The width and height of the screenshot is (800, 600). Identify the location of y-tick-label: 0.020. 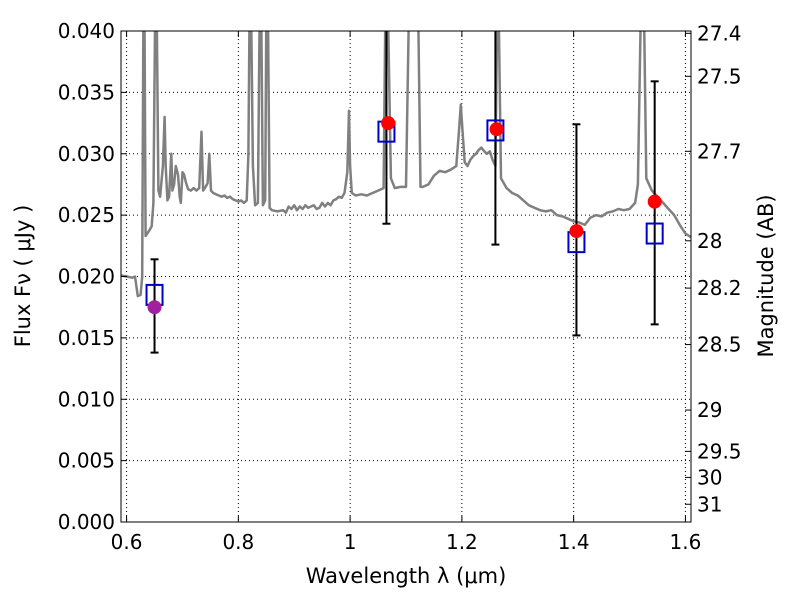
(86, 277).